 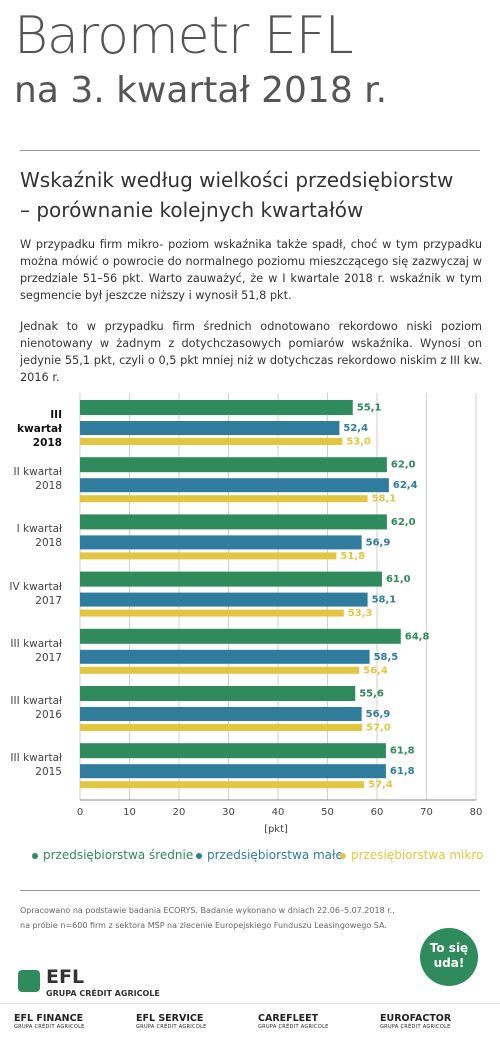 I want to click on legend-label: przedsiębiorstwa małe, so click(x=275, y=855).